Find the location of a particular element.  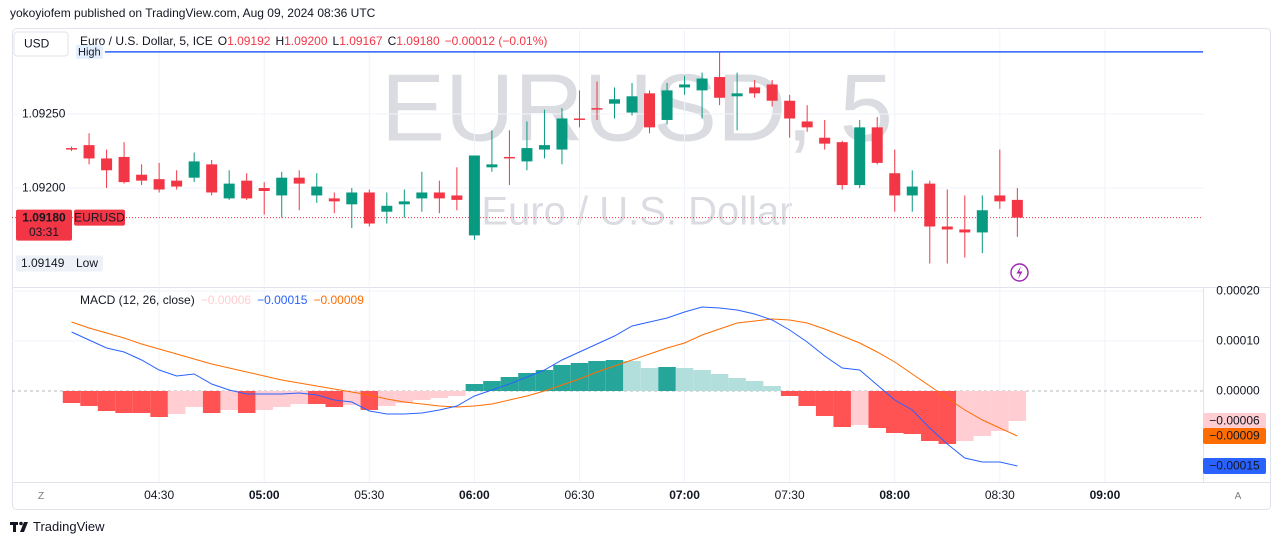

y-tick-label: 0.00010 is located at coordinates (1238, 341).